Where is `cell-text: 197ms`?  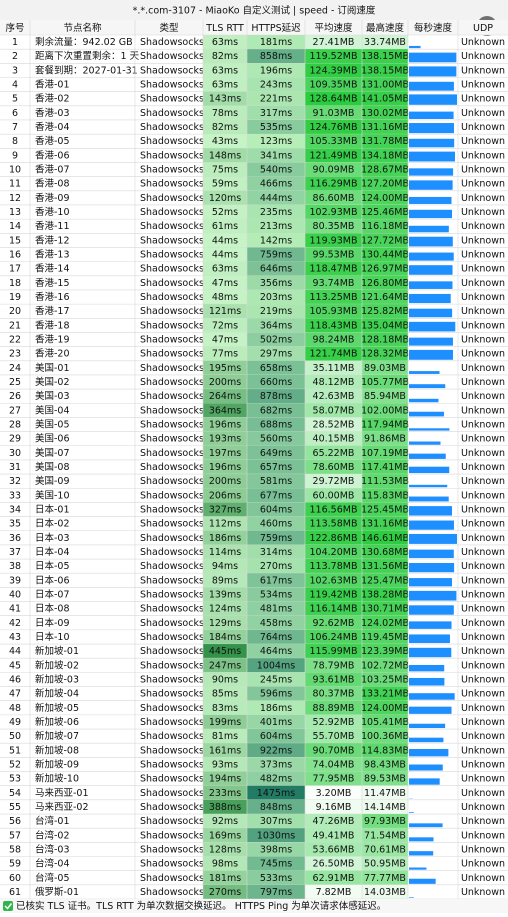
cell-text: 197ms is located at coordinates (225, 453).